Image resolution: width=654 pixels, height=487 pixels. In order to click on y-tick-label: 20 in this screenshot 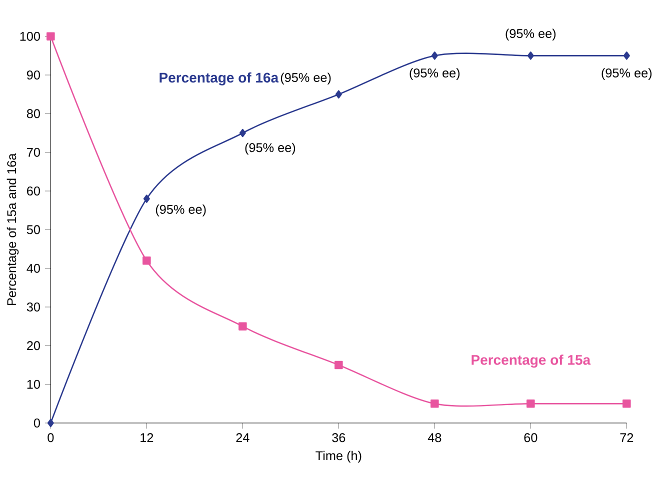, I will do `click(33, 345)`.